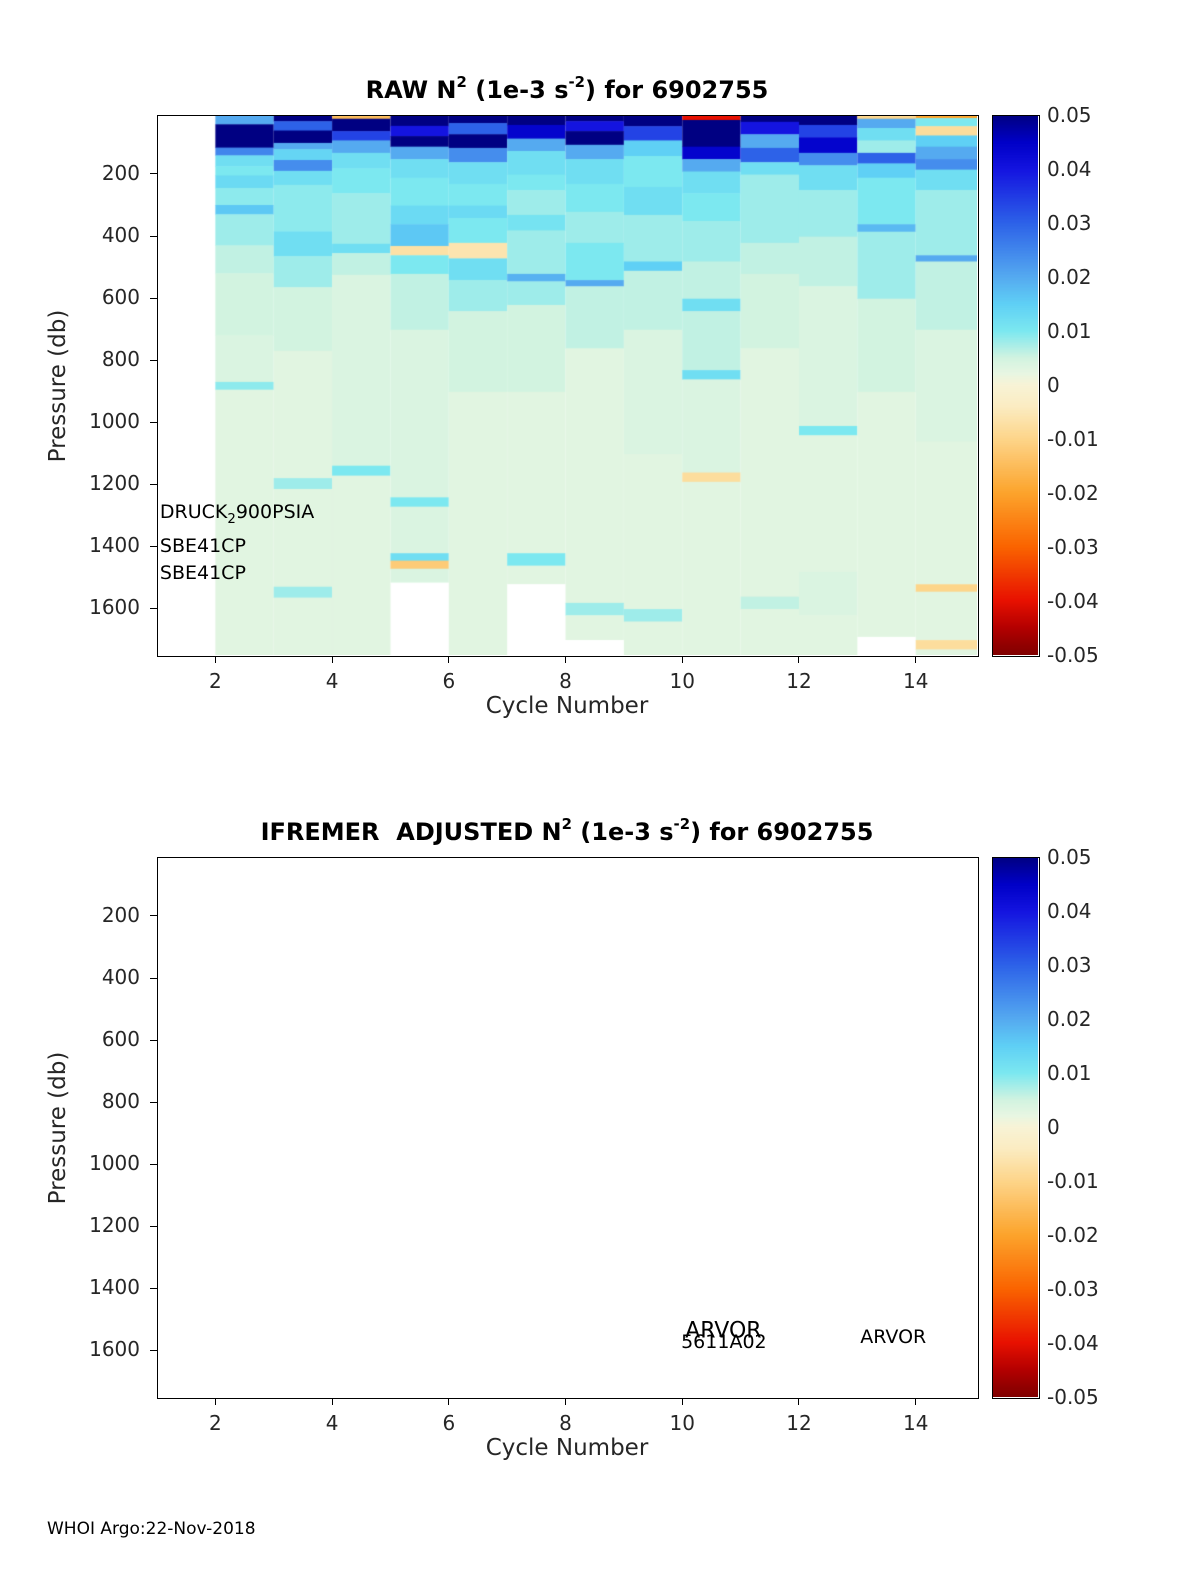 The image size is (1200, 1575). Describe the element at coordinates (58, 386) in the screenshot. I see `raw-ylabel: Pressure (db)` at that location.